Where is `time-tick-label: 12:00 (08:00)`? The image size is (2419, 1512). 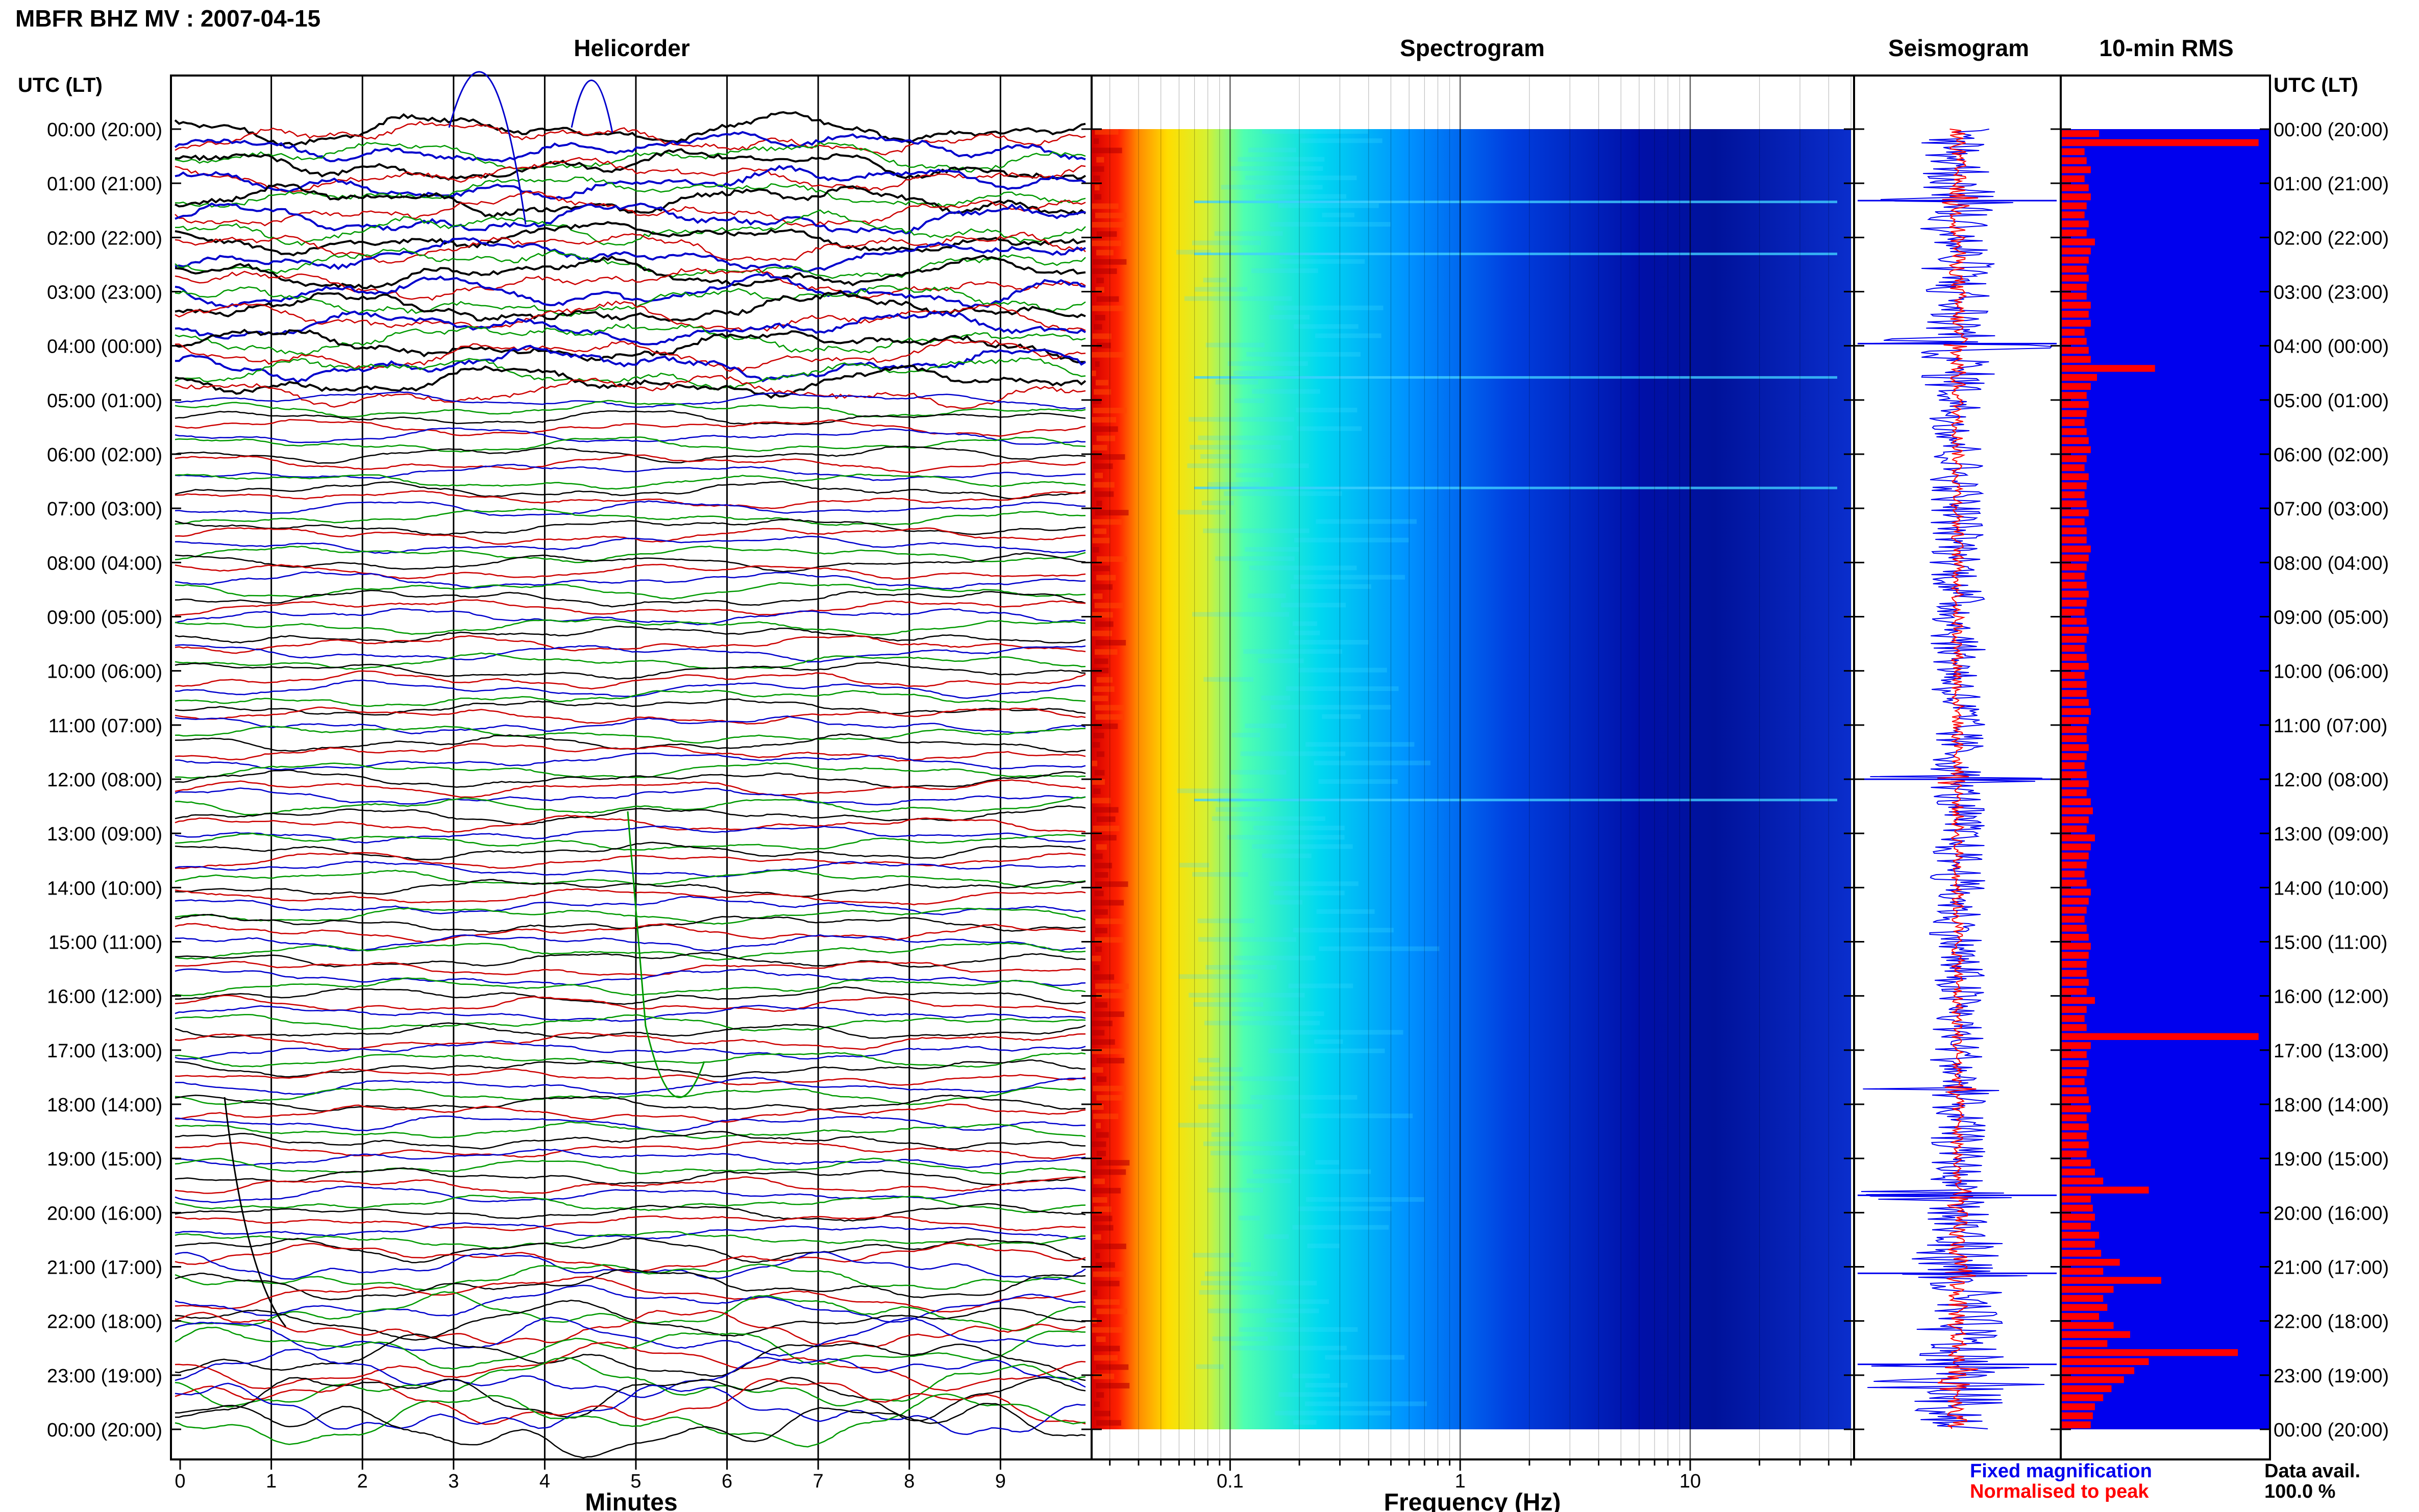 time-tick-label: 12:00 (08:00) is located at coordinates (2331, 780).